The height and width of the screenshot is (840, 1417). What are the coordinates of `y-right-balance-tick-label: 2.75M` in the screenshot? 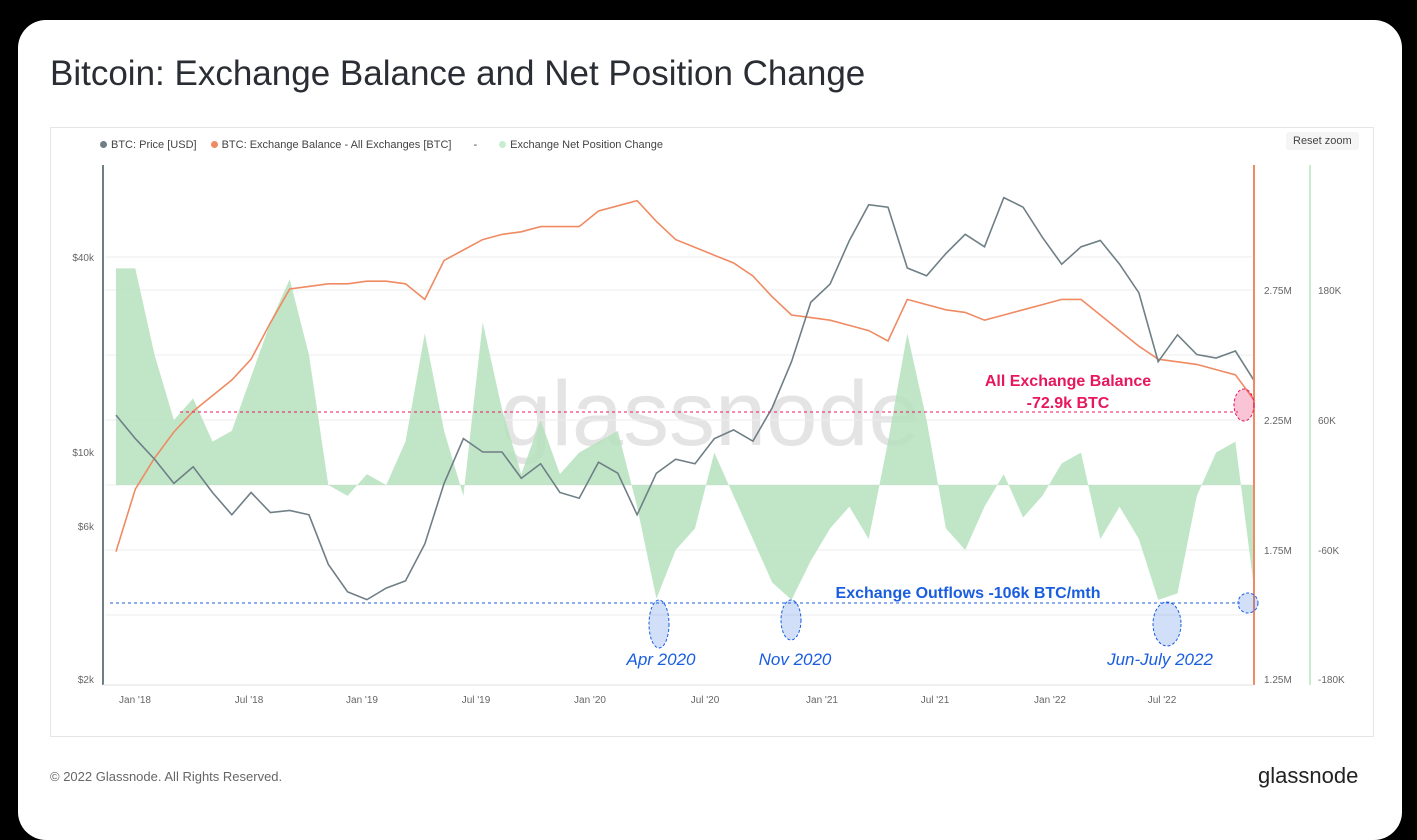 It's located at (1278, 291).